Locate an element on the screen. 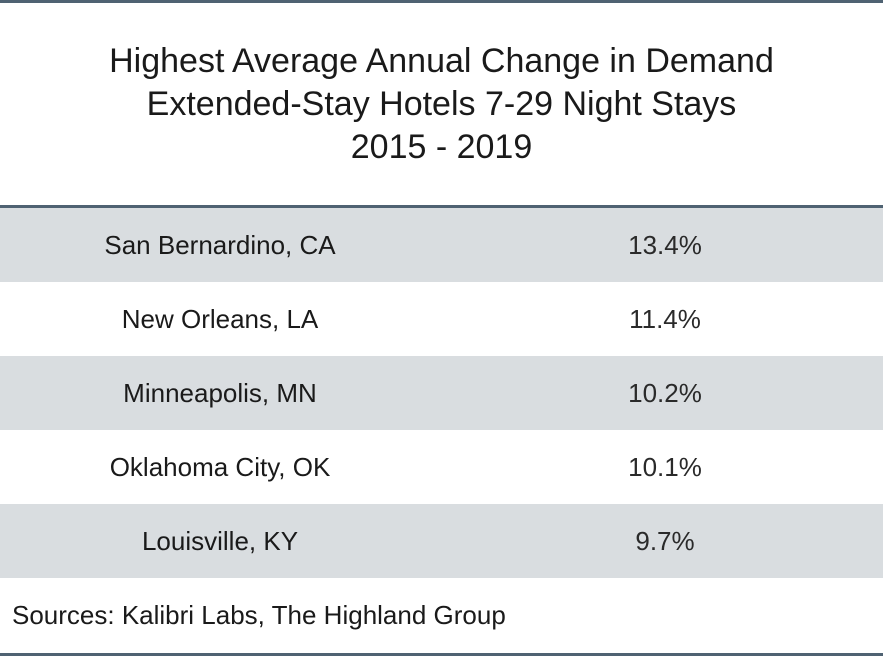 Image resolution: width=883 pixels, height=656 pixels. city-cell: Oklahoma City, OK is located at coordinates (220, 466).